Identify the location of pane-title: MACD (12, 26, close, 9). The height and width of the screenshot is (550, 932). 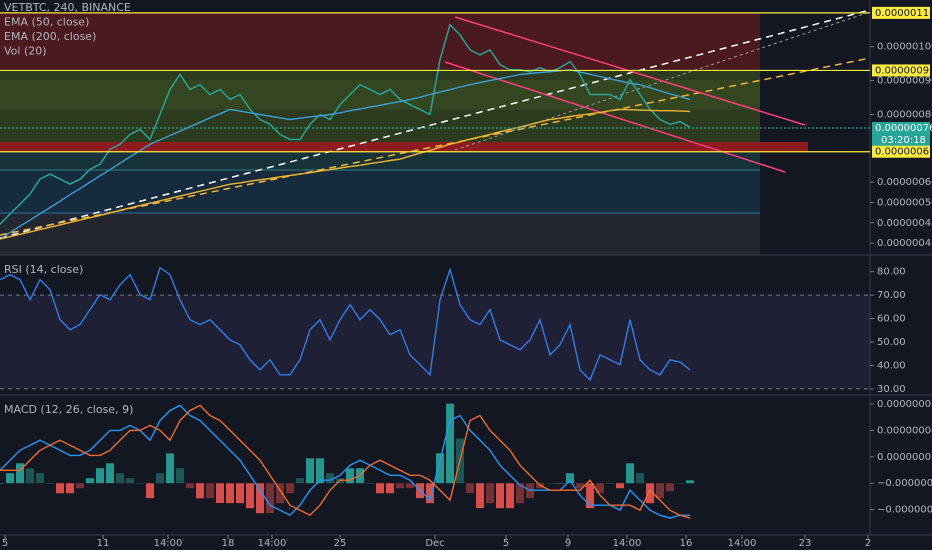
(68, 409).